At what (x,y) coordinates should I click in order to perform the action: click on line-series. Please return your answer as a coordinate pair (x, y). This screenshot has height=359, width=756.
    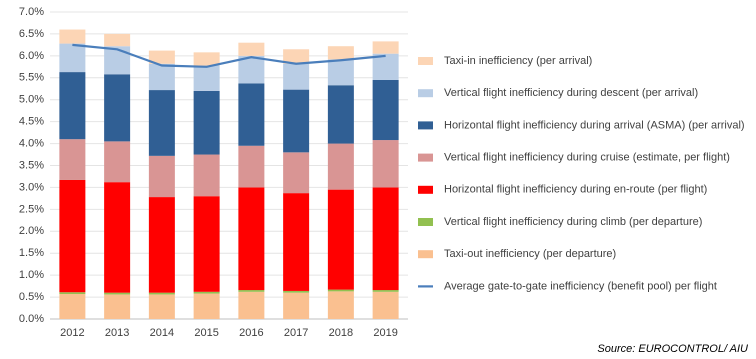
    Looking at the image, I should click on (229, 55).